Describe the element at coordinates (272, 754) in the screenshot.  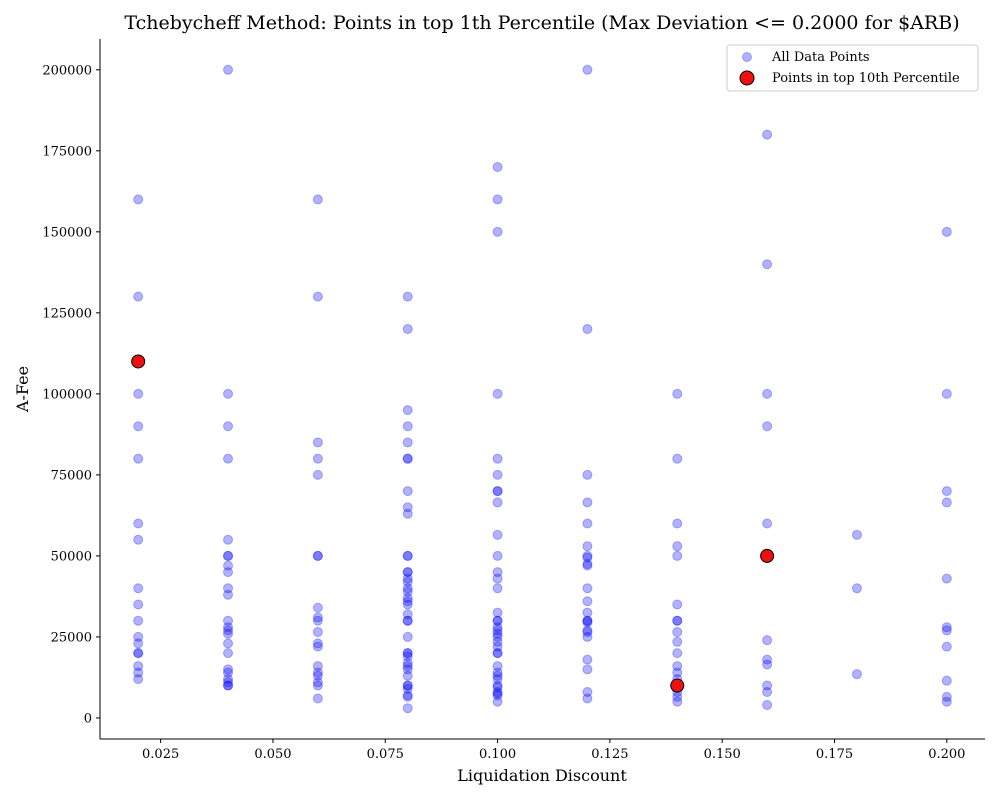
I see `x-tick-label: 0.050` at that location.